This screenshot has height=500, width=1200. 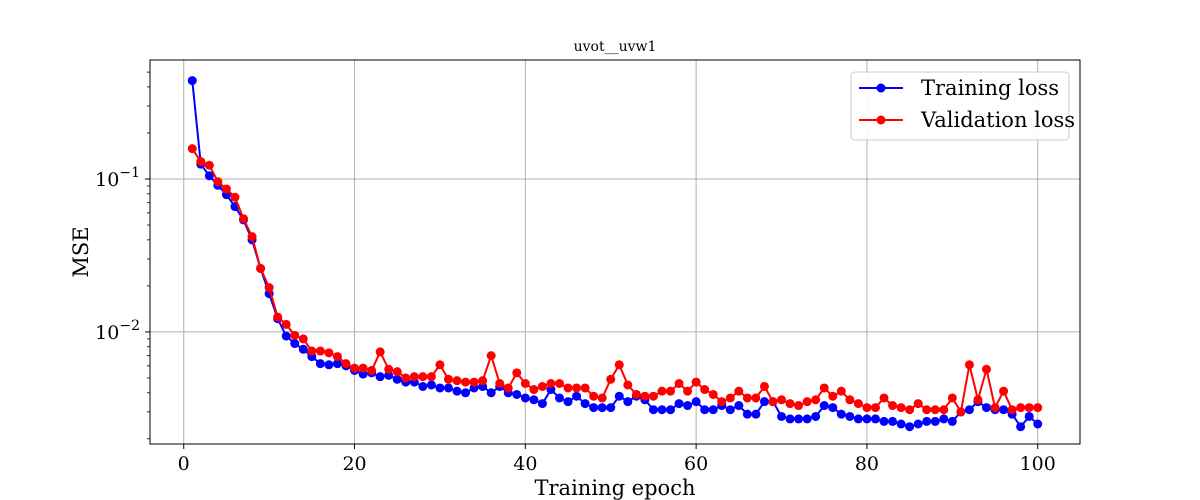 I want to click on chart-title: uvot__uvw1, so click(x=615, y=47).